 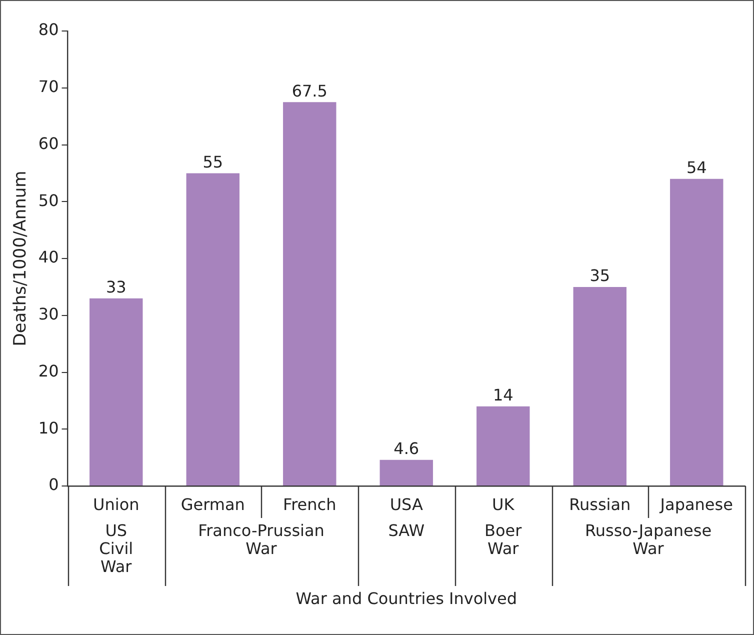 I want to click on x-tick-label: USA, so click(x=406, y=504).